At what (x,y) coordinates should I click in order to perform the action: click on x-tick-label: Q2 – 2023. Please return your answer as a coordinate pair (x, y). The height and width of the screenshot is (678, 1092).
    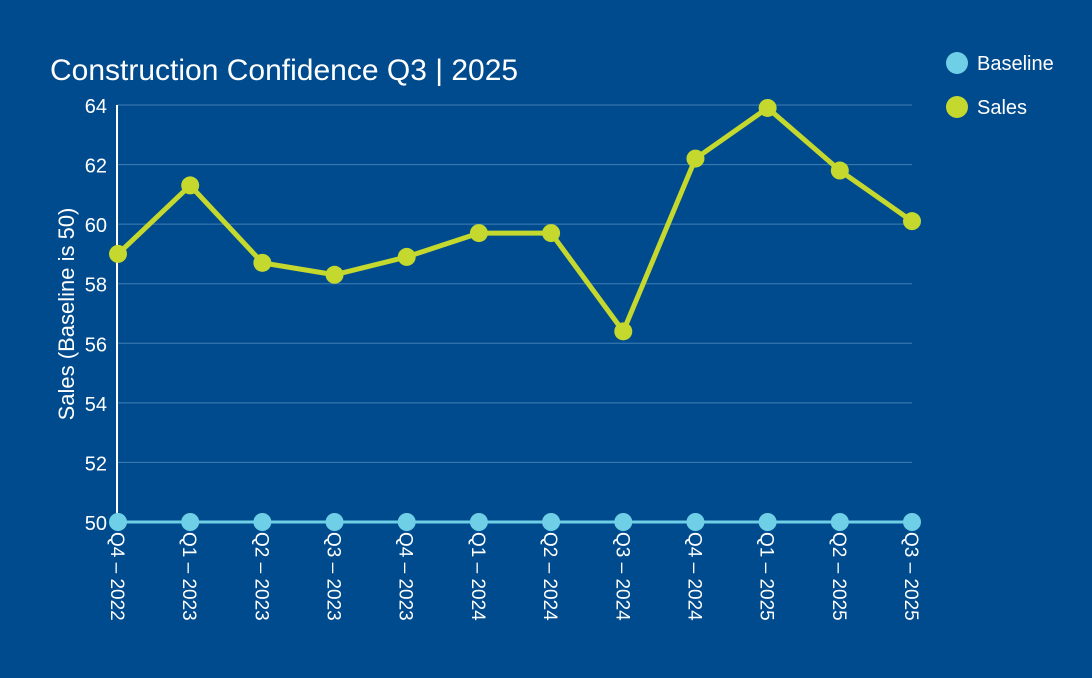
    Looking at the image, I should click on (260, 576).